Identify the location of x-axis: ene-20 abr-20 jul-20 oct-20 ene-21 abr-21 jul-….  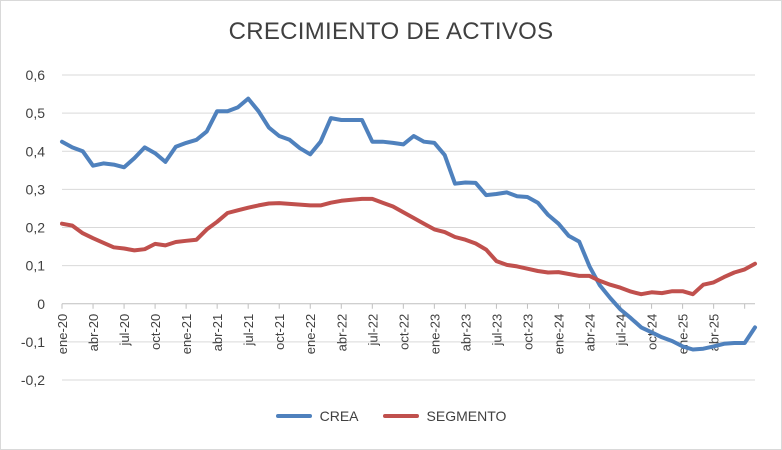
(400, 328).